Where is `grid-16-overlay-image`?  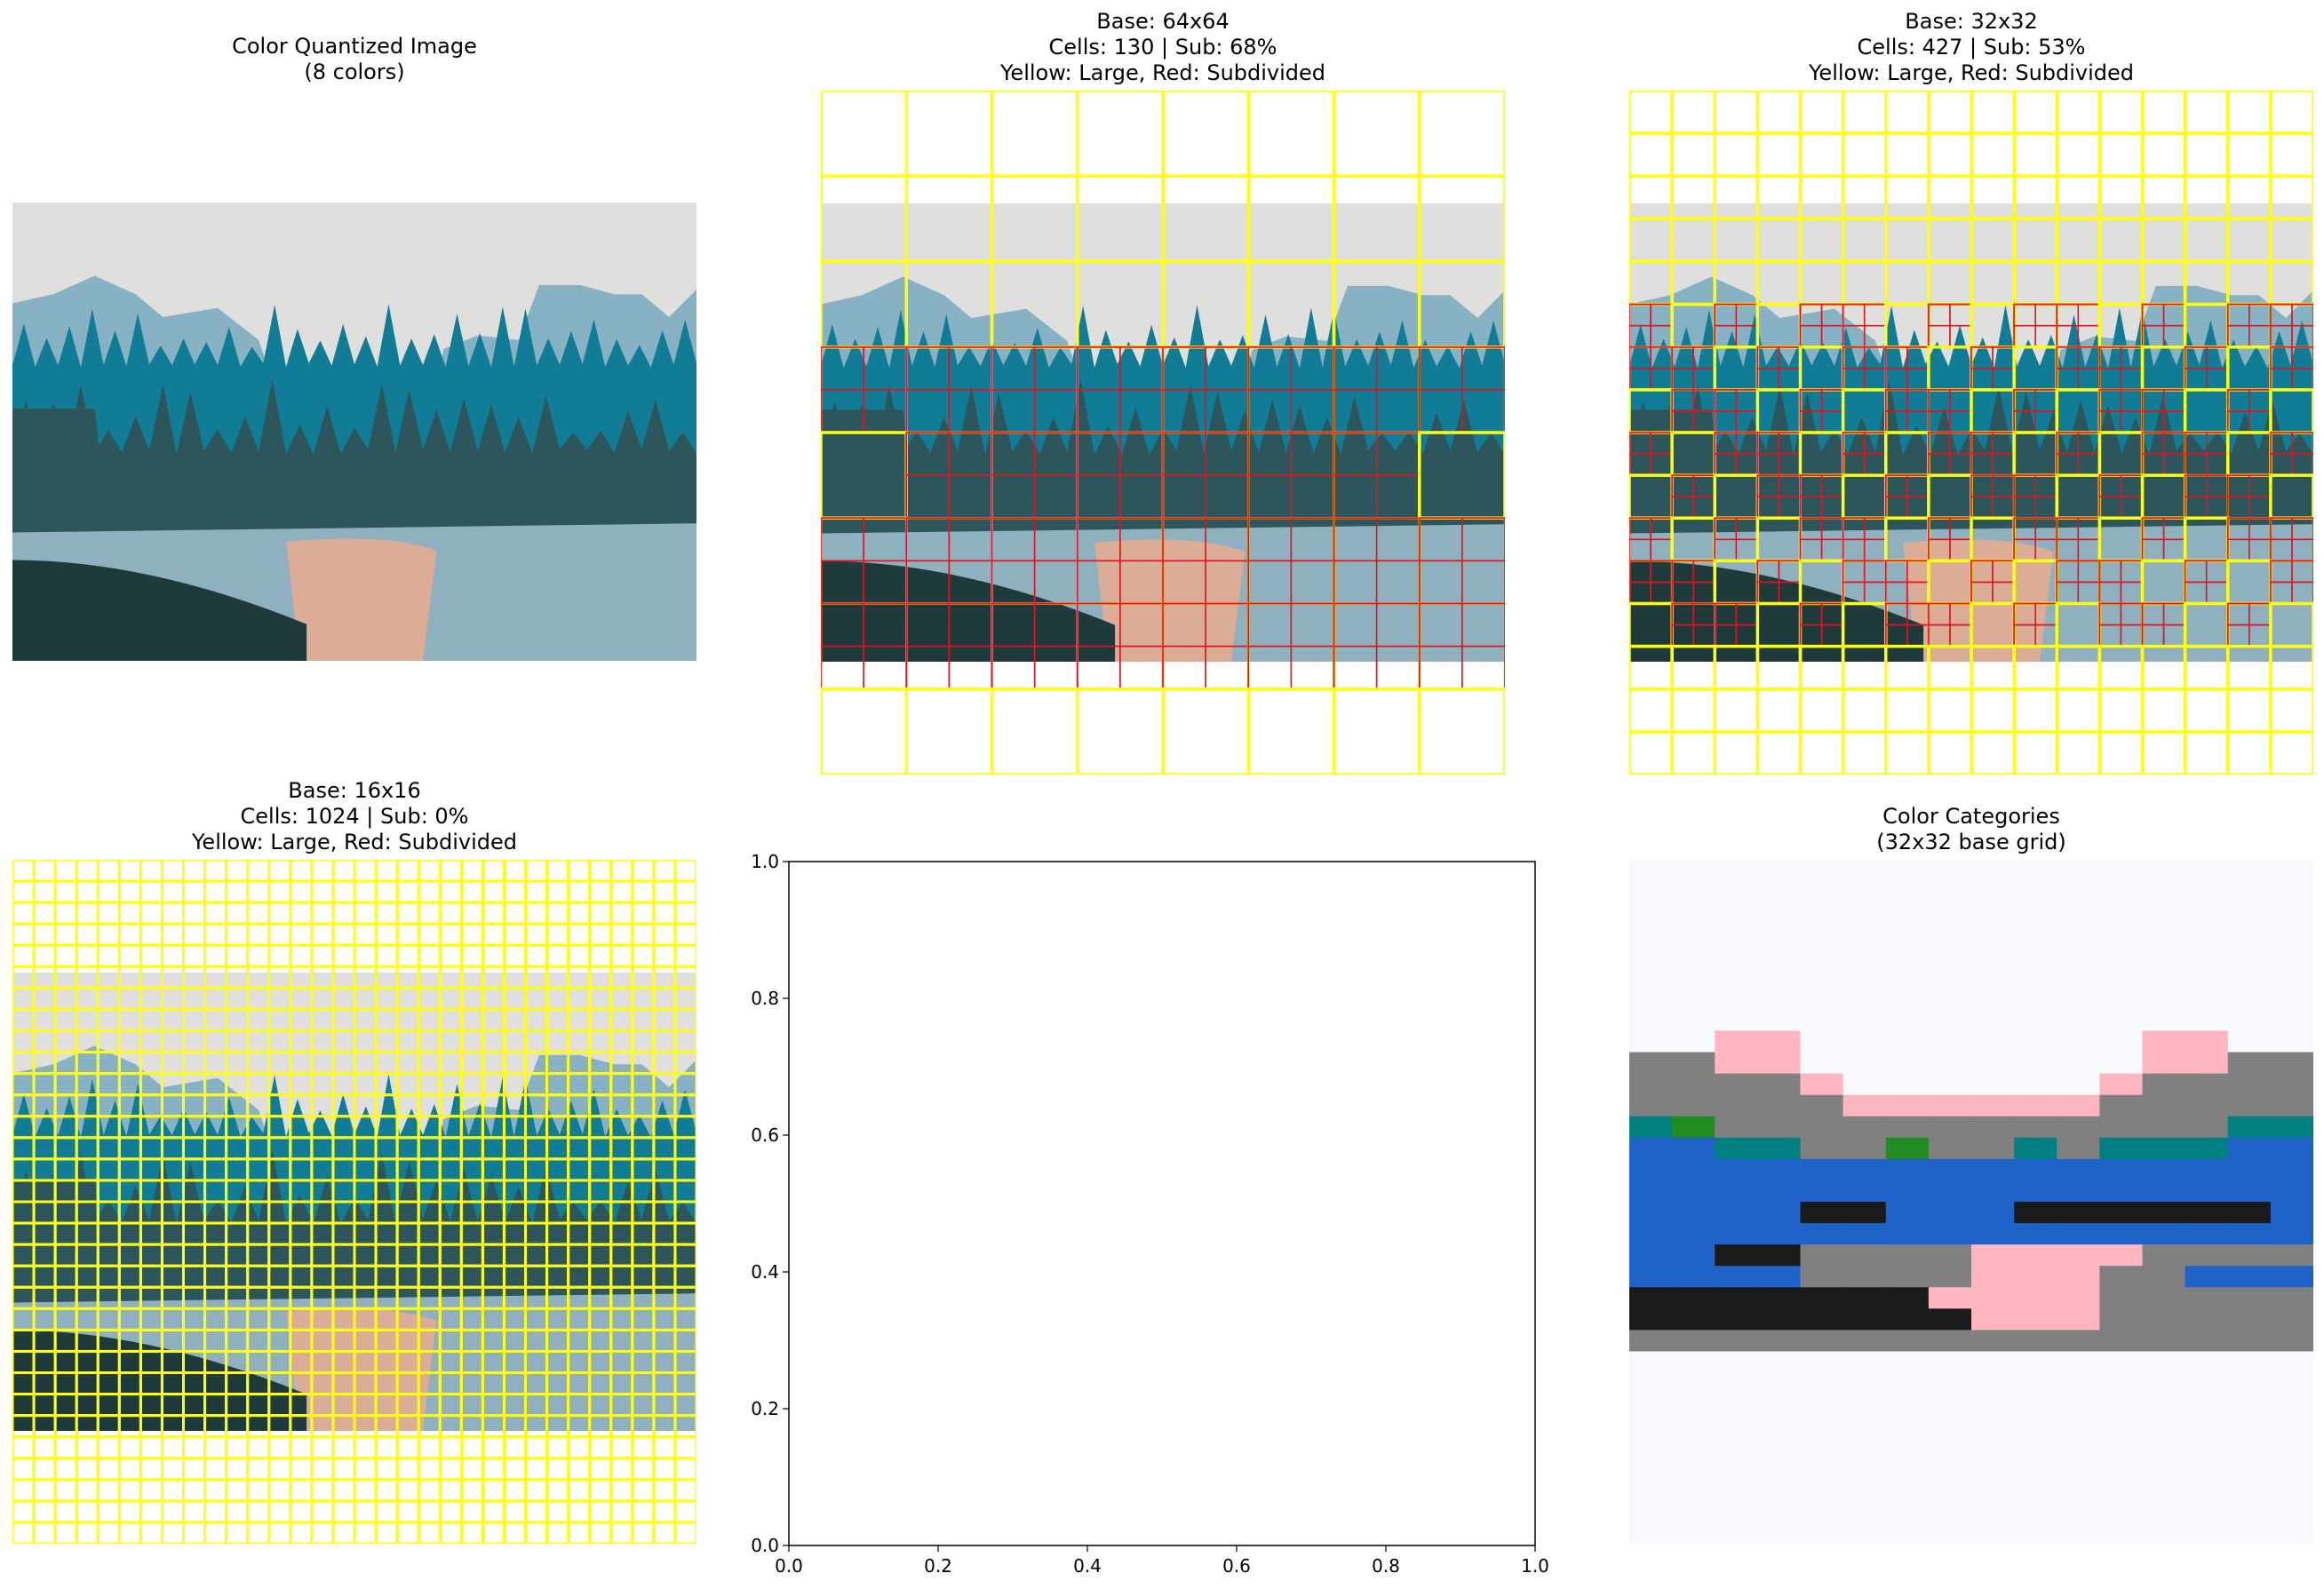
grid-16-overlay-image is located at coordinates (354, 1202).